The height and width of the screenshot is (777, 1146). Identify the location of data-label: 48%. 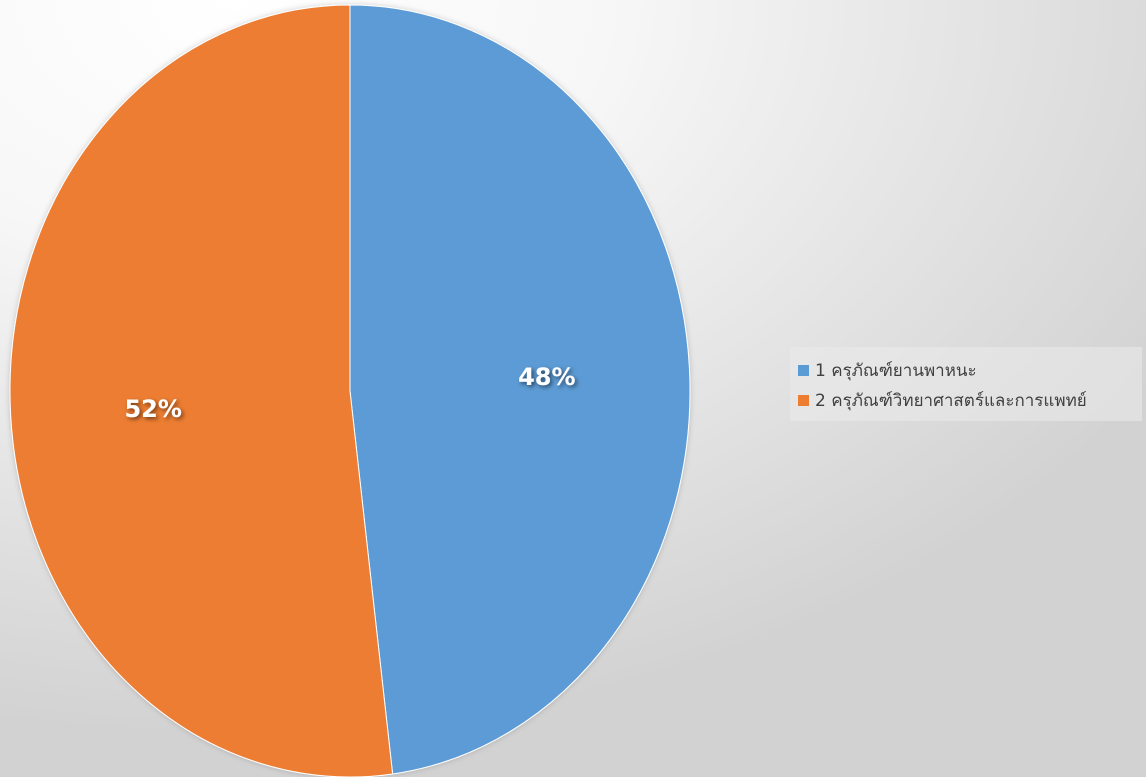
(546, 377).